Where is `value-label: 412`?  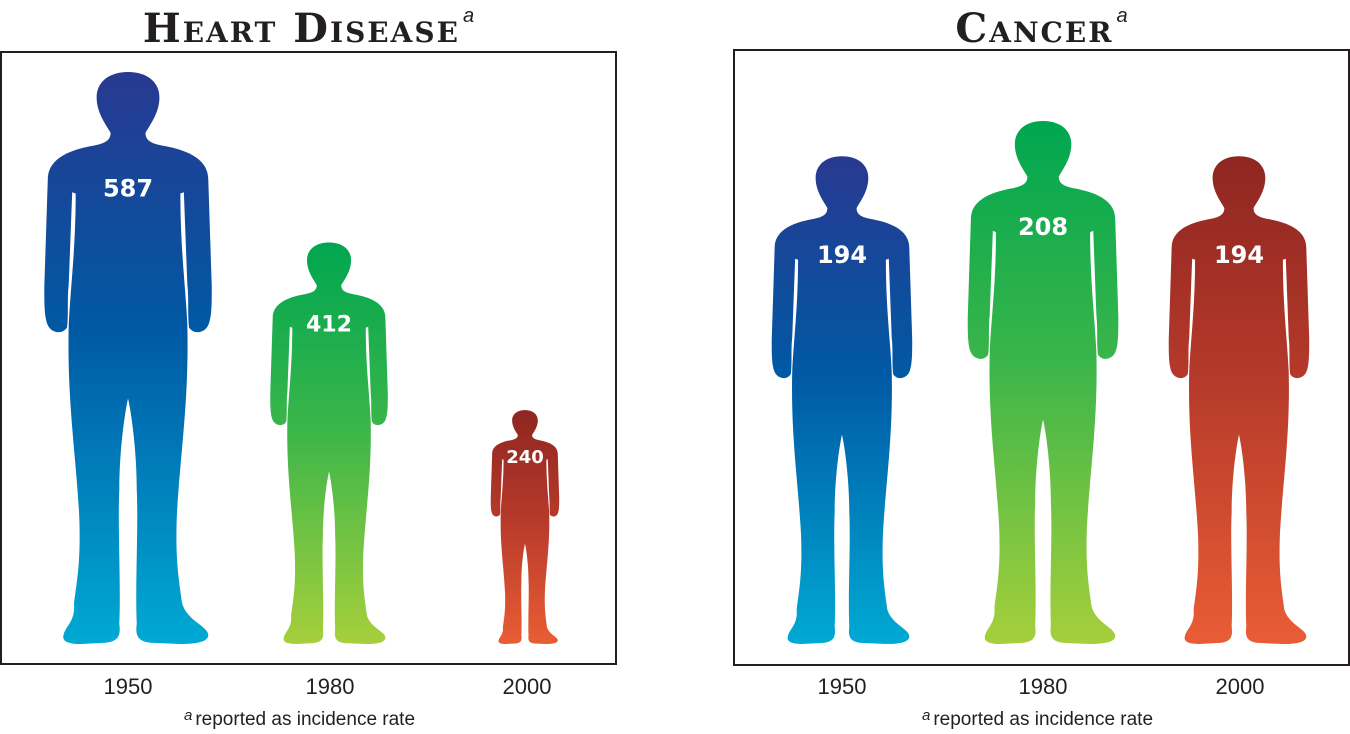 value-label: 412 is located at coordinates (329, 324).